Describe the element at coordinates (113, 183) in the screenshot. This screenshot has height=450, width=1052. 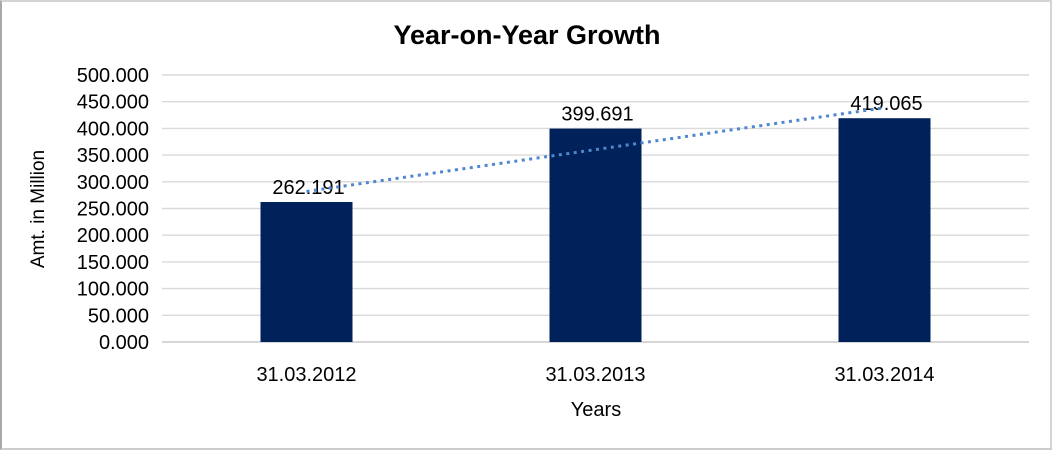
I see `y-tick-label: 300.000` at that location.